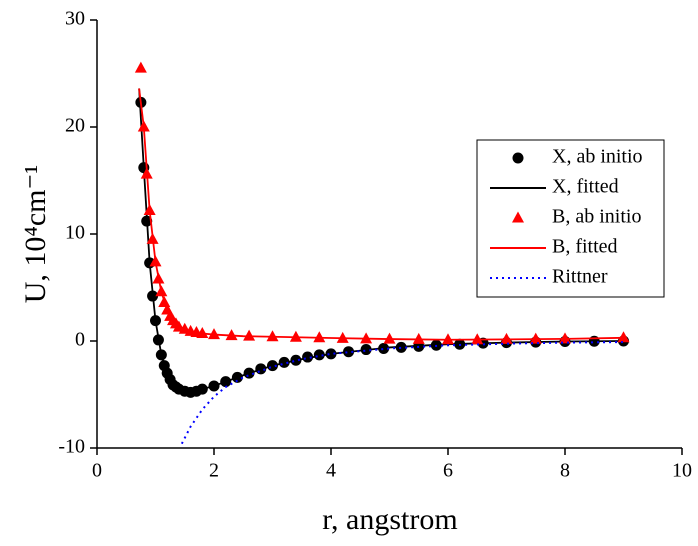  I want to click on x-tick-label: 10, so click(682, 471).